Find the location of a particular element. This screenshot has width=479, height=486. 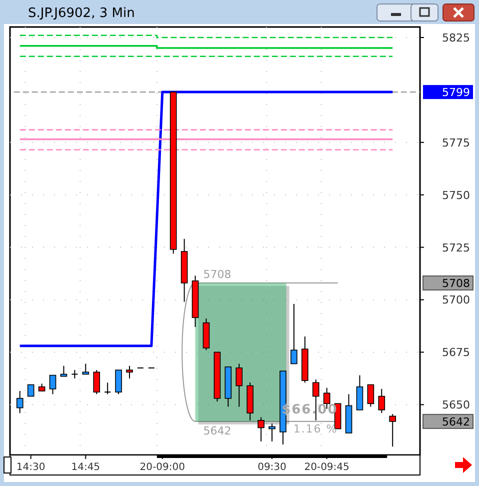

y-tick-label: 5675 is located at coordinates (456, 353).